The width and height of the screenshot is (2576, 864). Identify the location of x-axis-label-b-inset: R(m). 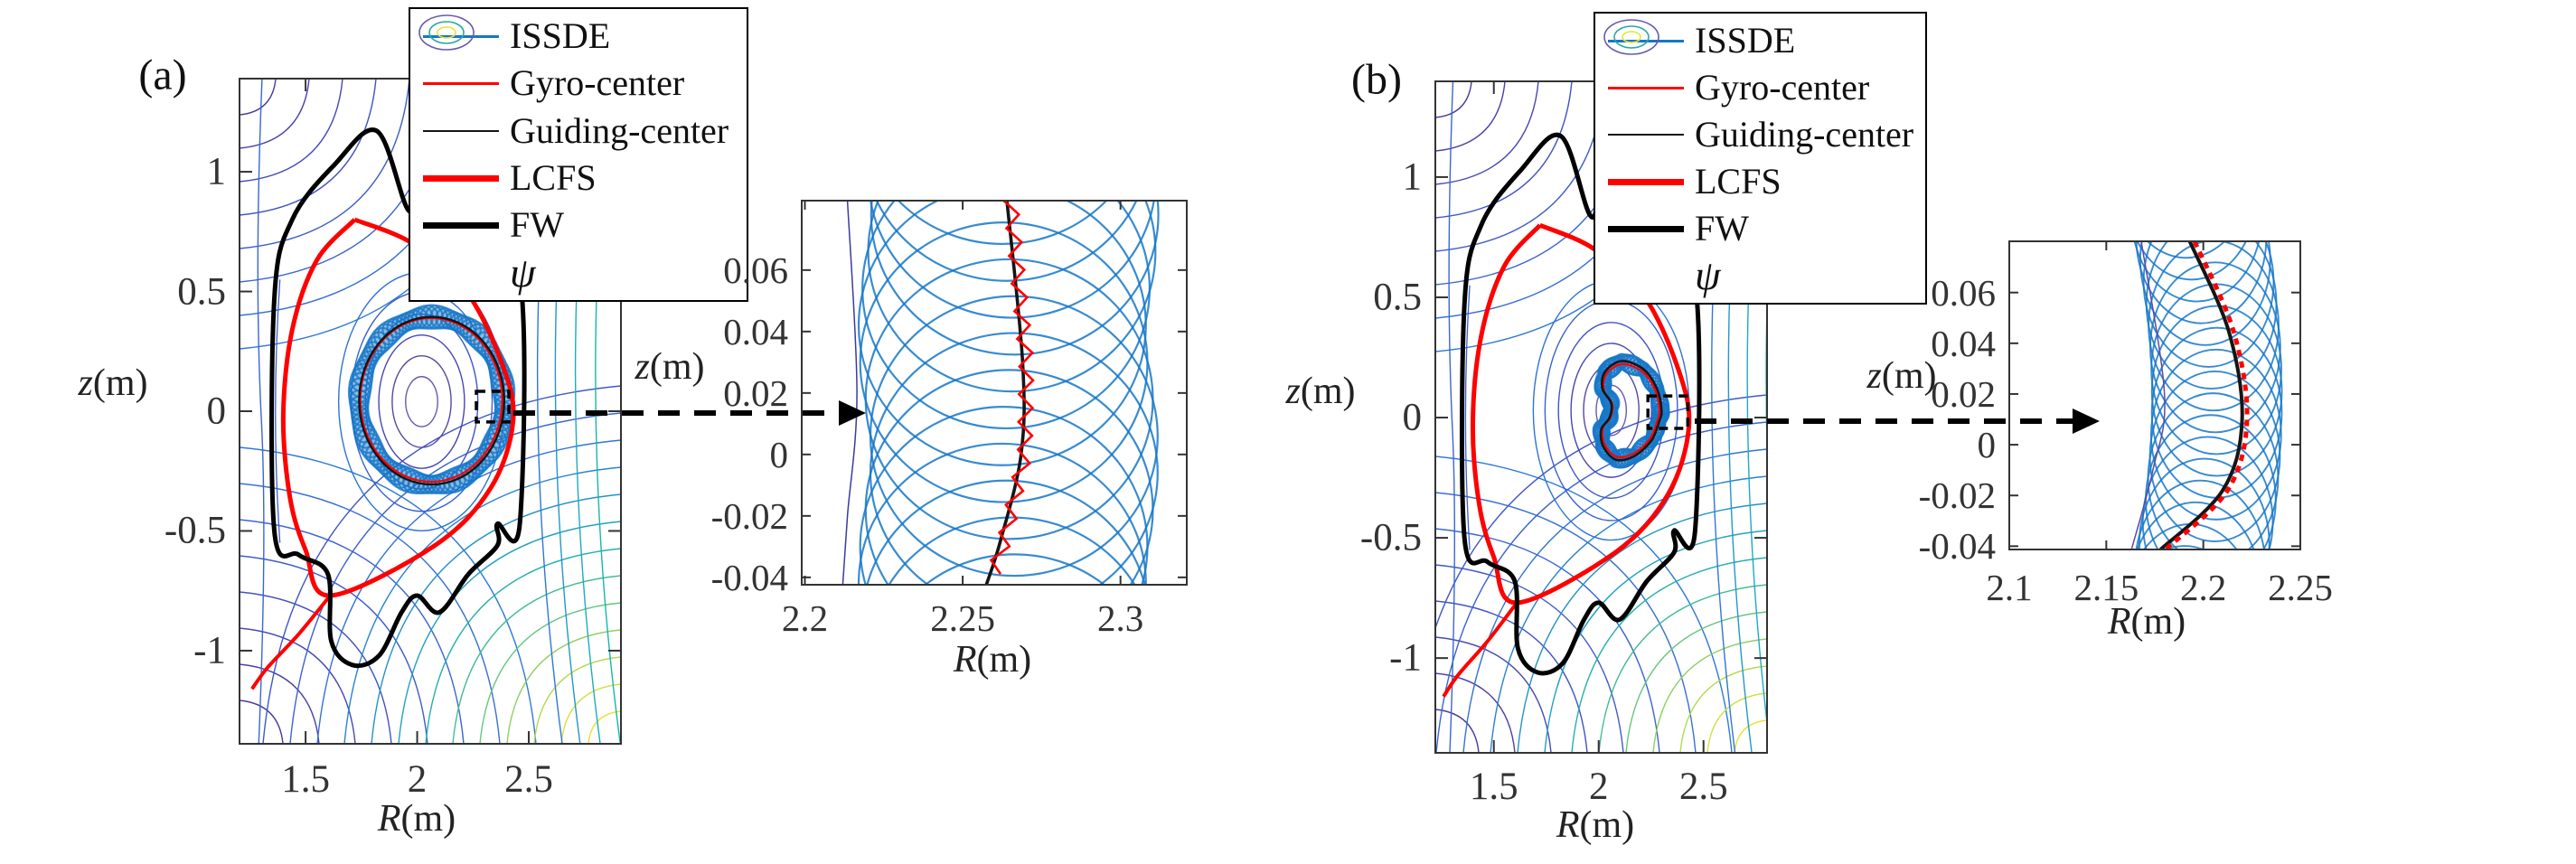
(2147, 621).